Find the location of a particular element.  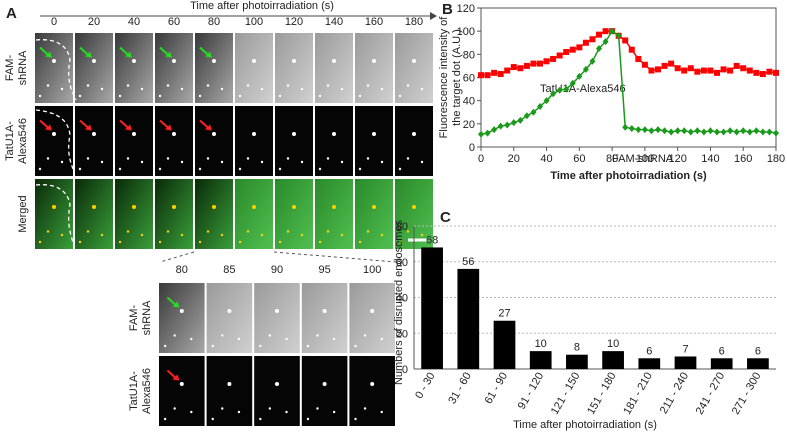

time-label: 85 is located at coordinates (229, 270).